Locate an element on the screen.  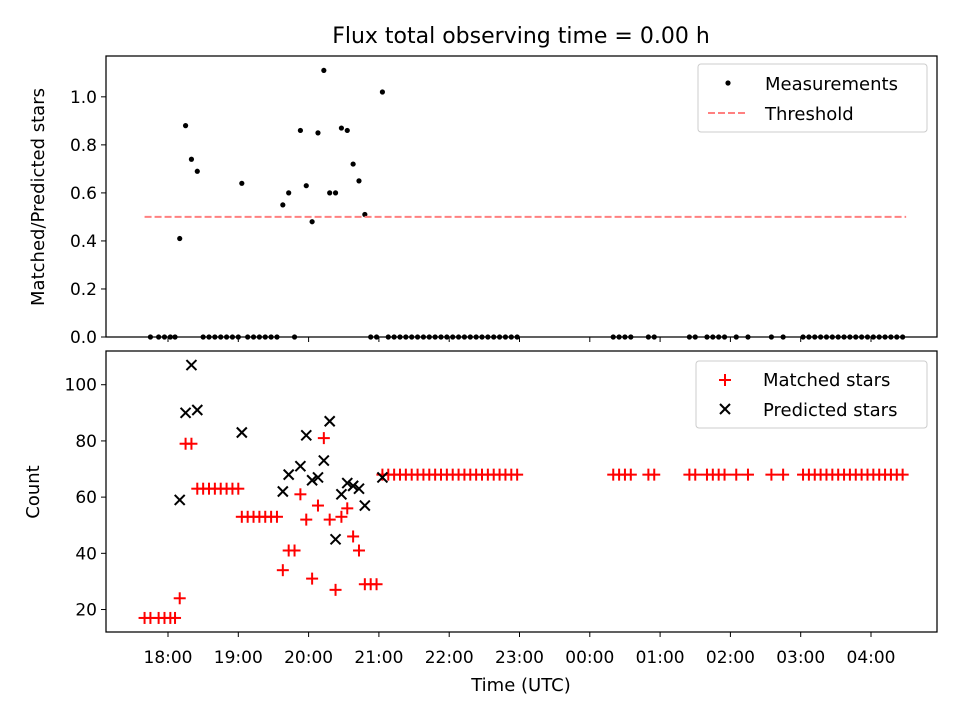
bottom-y-tick-label: 80 is located at coordinates (86, 442).